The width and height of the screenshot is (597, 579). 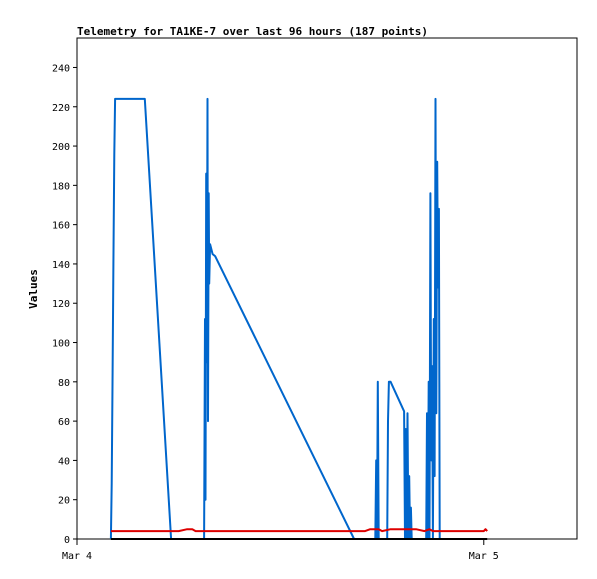 I want to click on y-tick-label: 200, so click(x=61, y=147).